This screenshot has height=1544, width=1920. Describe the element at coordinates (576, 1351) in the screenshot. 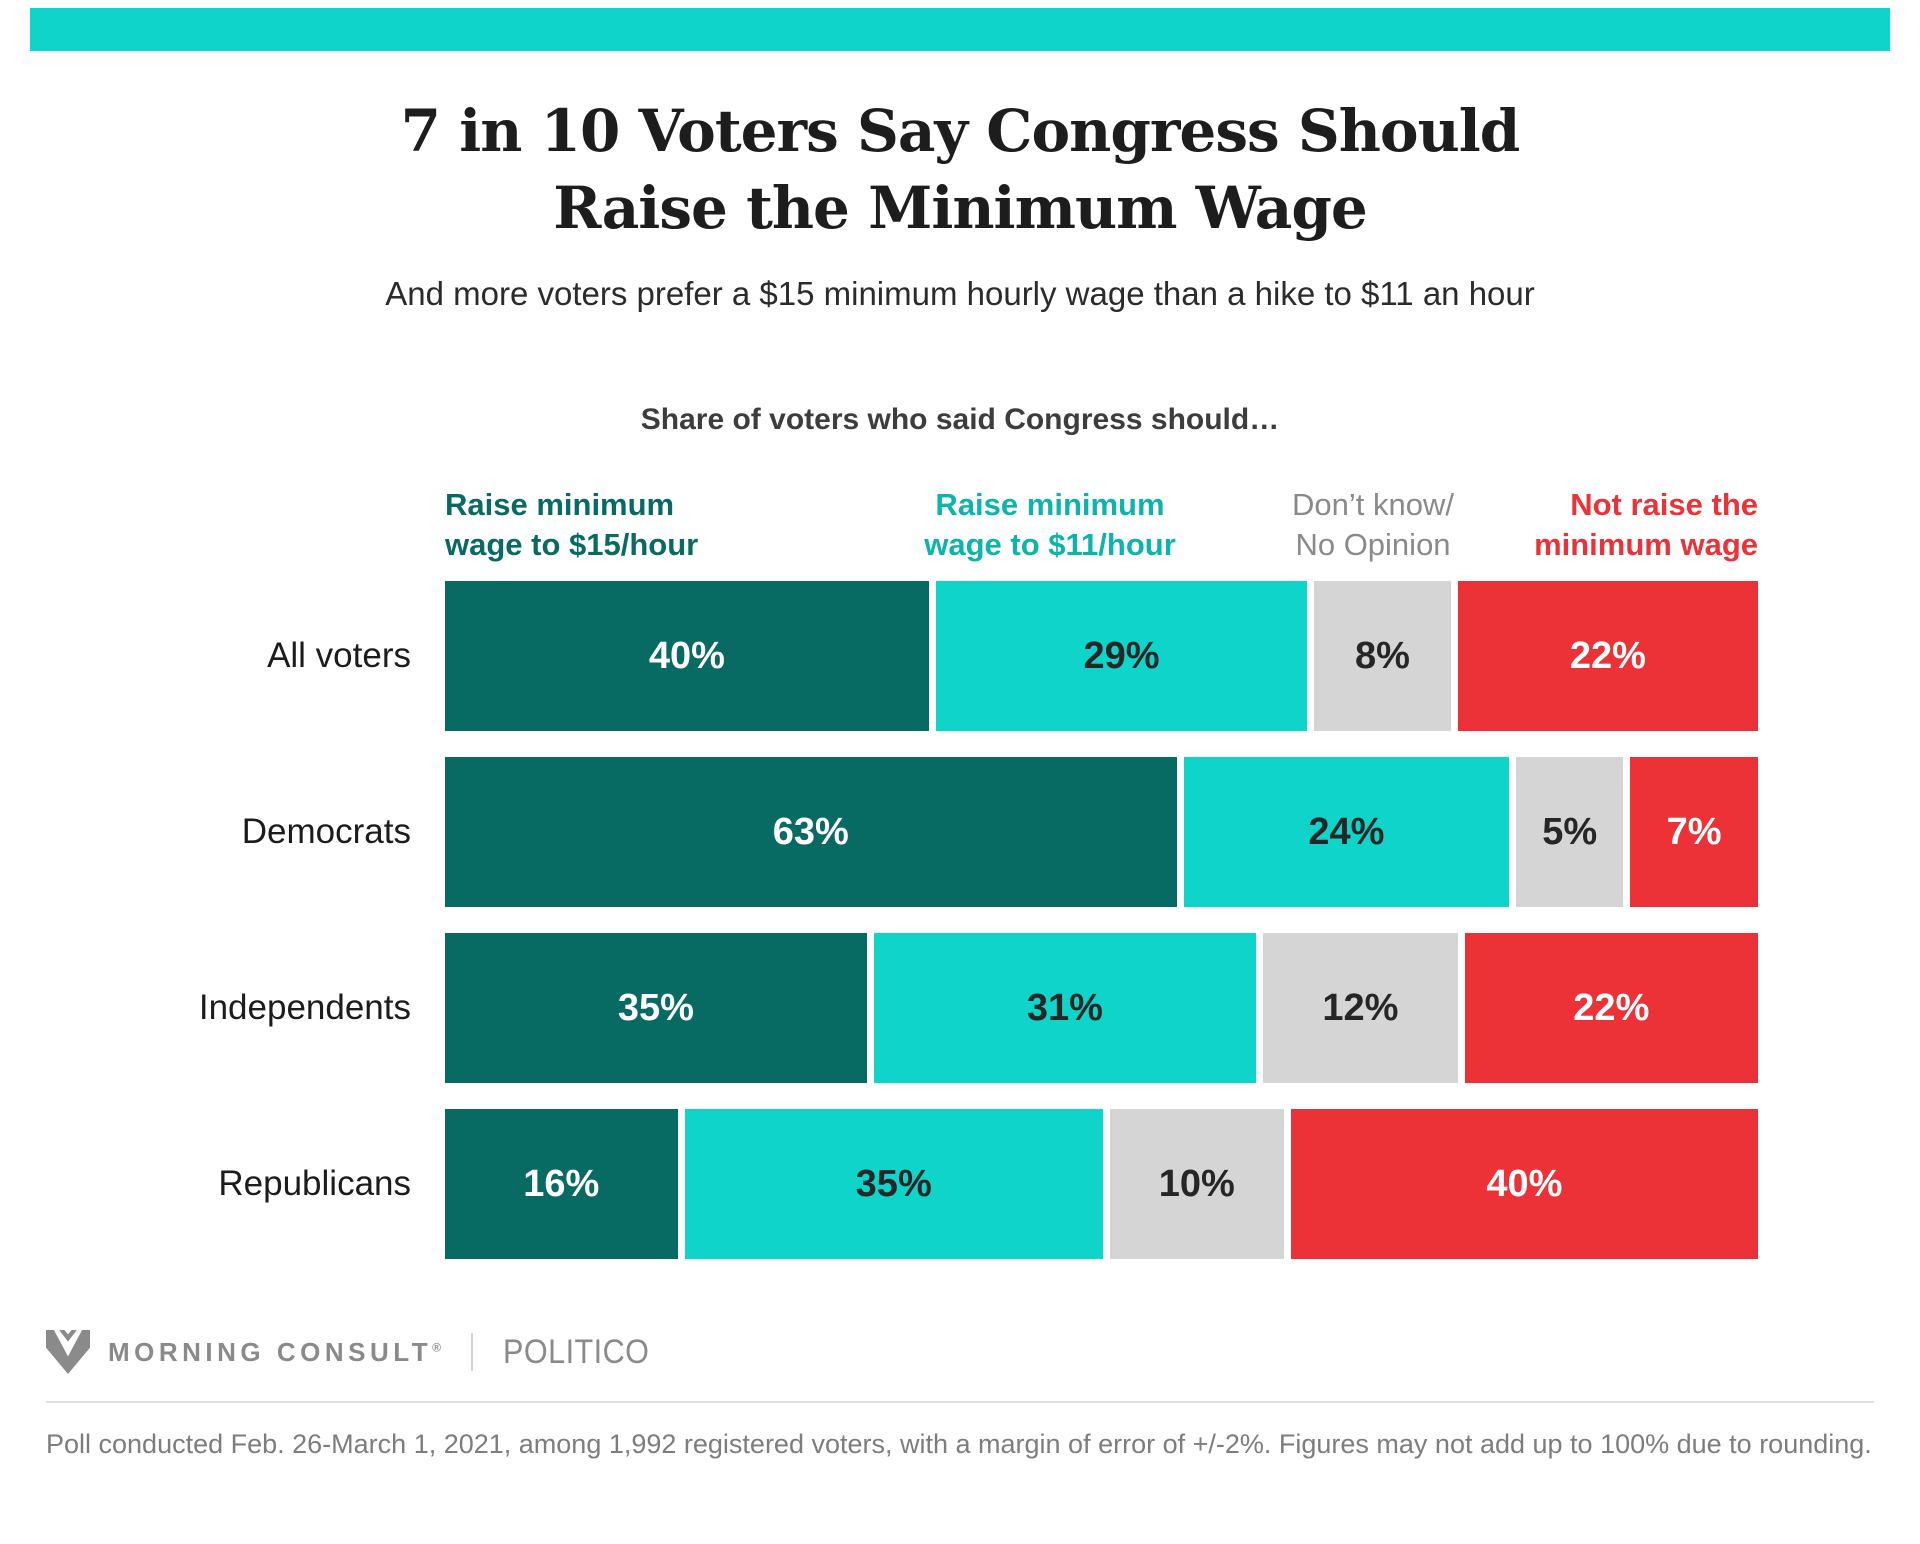

I see `politico-wordmark: POLITICO` at that location.